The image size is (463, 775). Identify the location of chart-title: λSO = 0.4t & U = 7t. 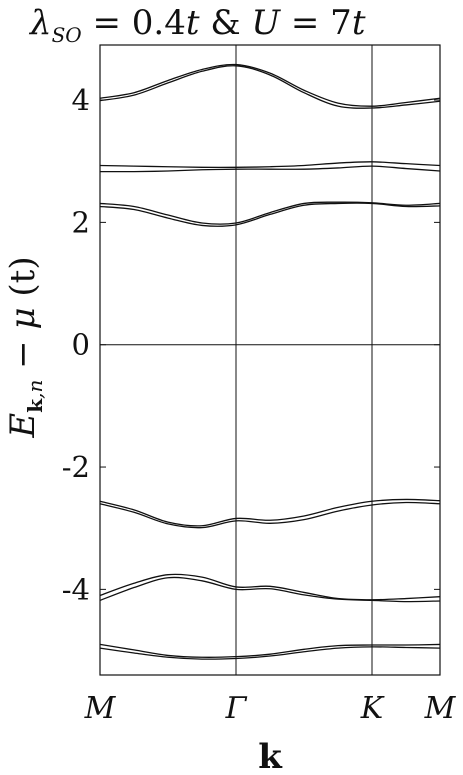
(197, 25).